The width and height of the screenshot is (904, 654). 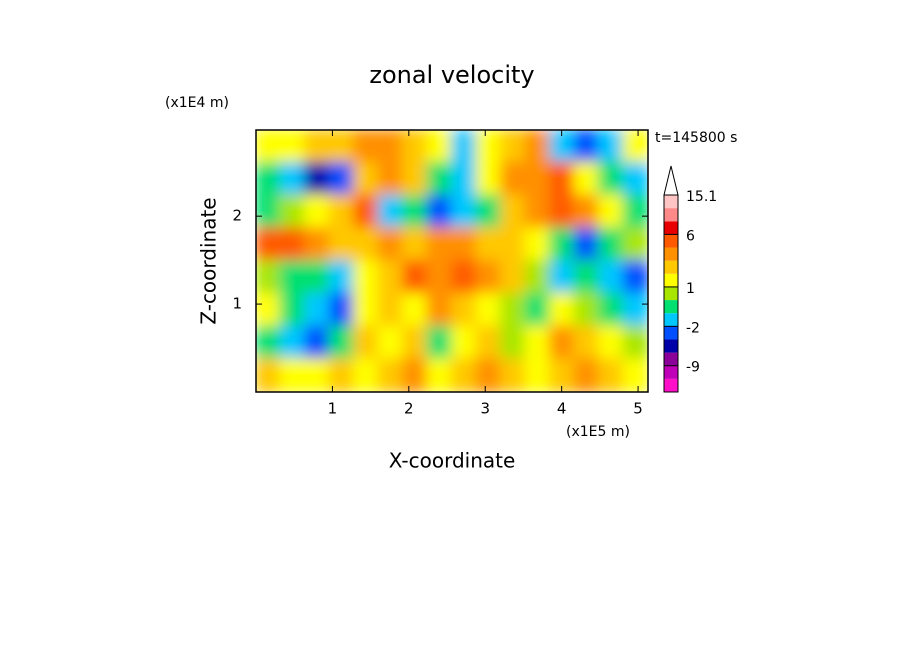 I want to click on colorbar-label: -9, so click(x=693, y=368).